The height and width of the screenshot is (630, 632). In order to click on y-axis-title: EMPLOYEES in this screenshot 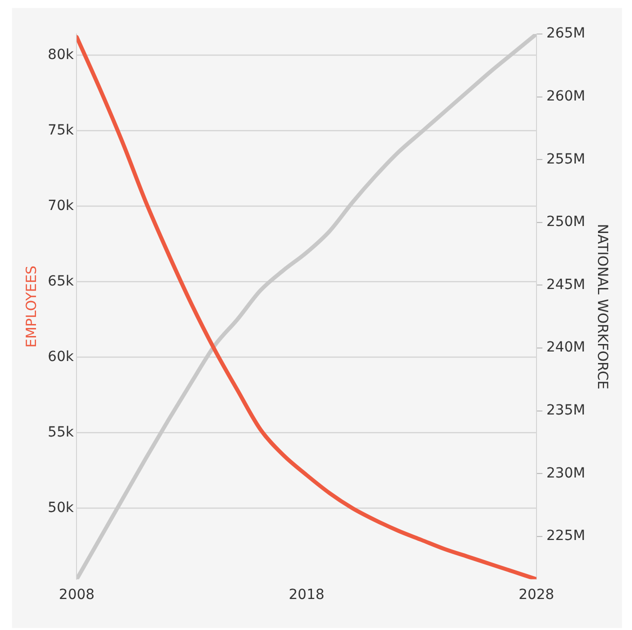, I will do `click(32, 306)`.